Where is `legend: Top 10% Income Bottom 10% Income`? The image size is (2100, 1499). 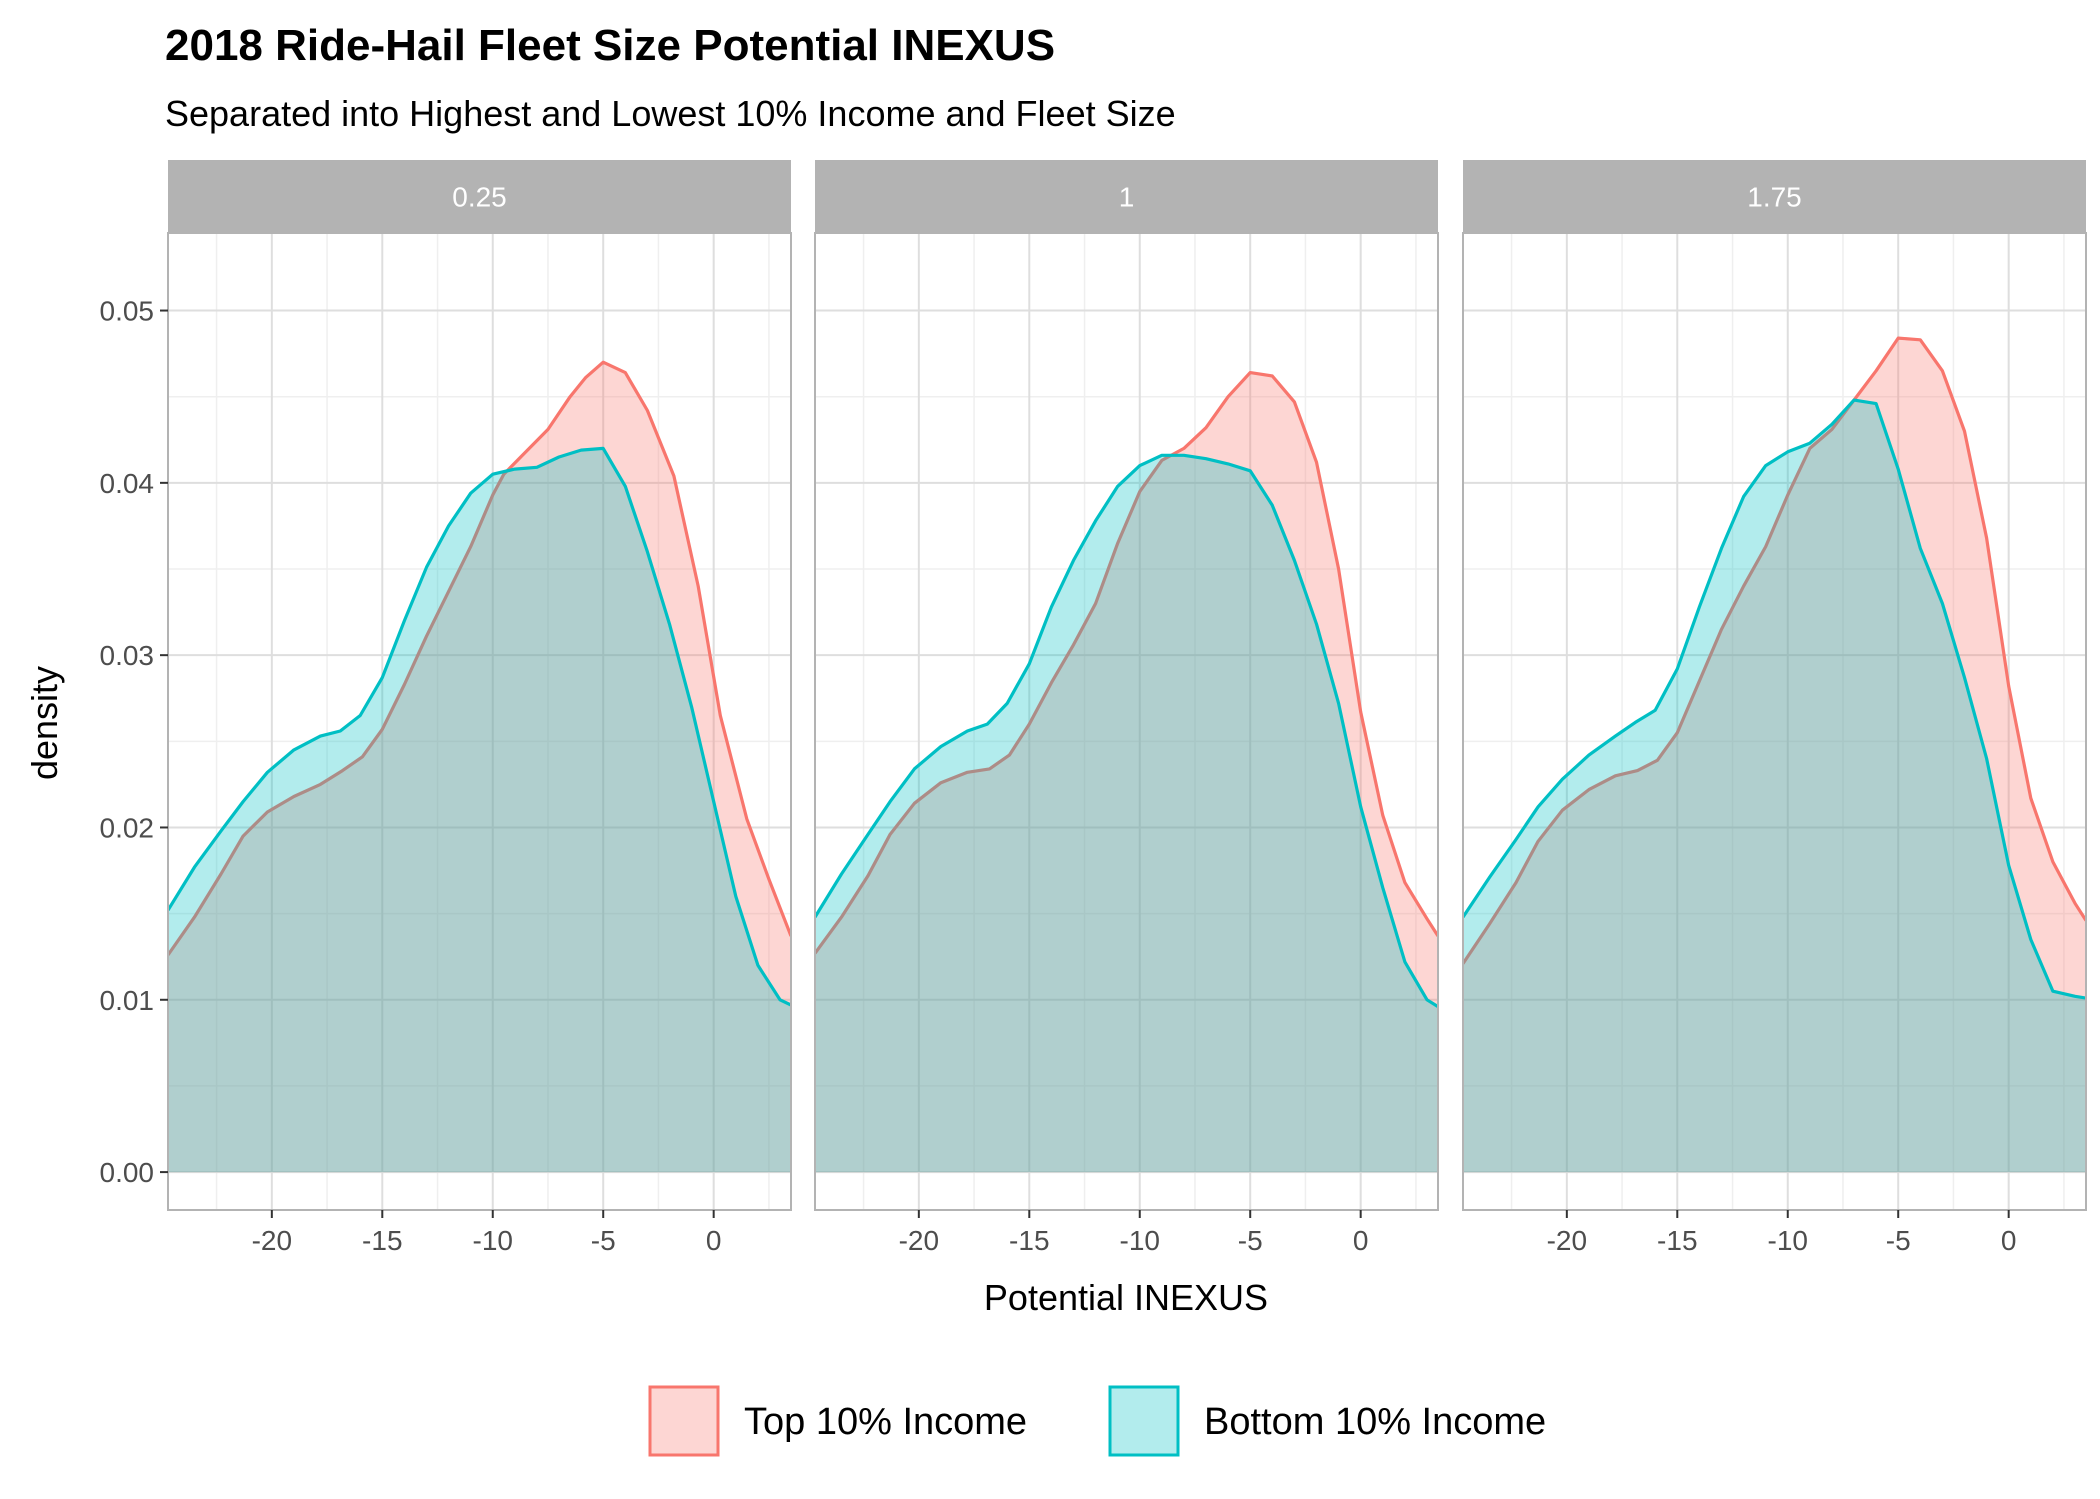 legend: Top 10% Income Bottom 10% Income is located at coordinates (1097, 1421).